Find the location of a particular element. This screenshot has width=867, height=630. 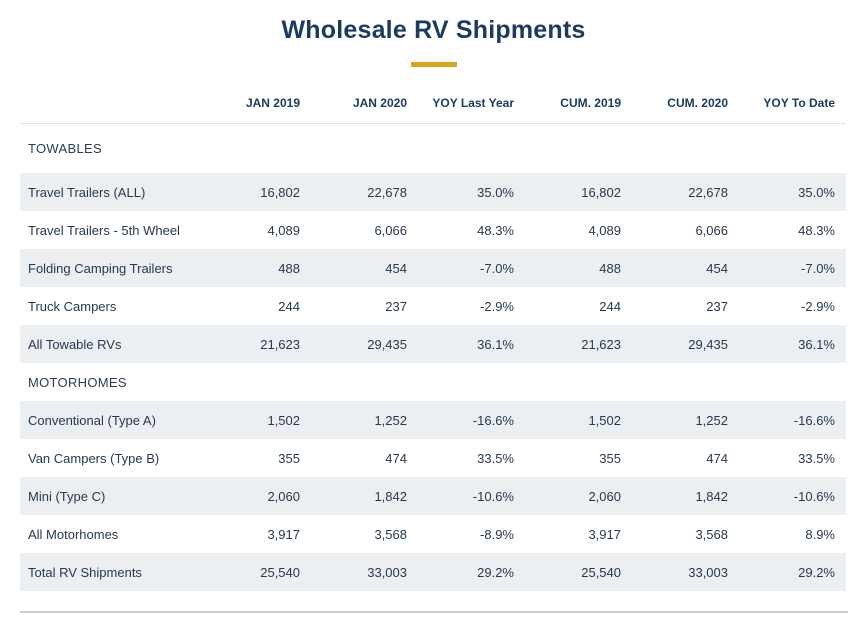

cell-value: -8.9% is located at coordinates (497, 534).